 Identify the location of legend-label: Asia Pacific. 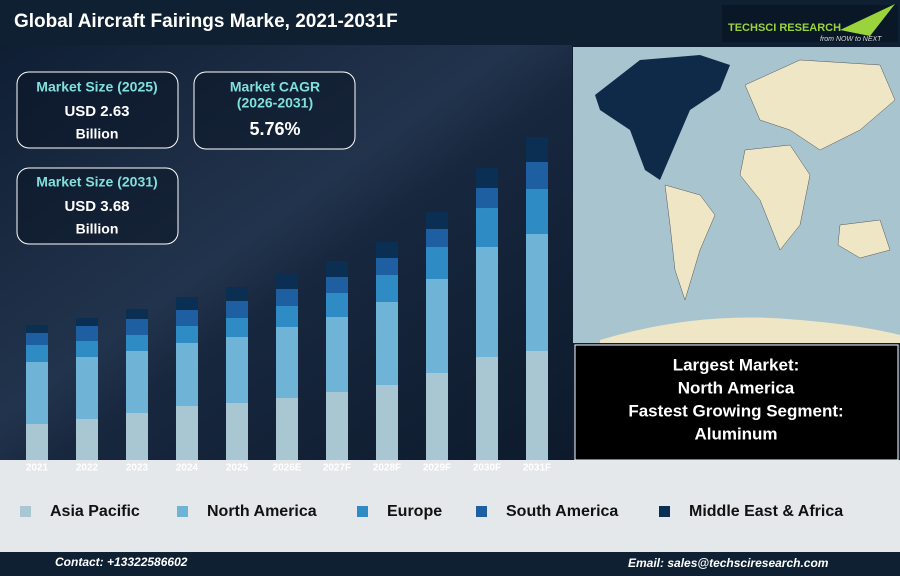
(95, 511).